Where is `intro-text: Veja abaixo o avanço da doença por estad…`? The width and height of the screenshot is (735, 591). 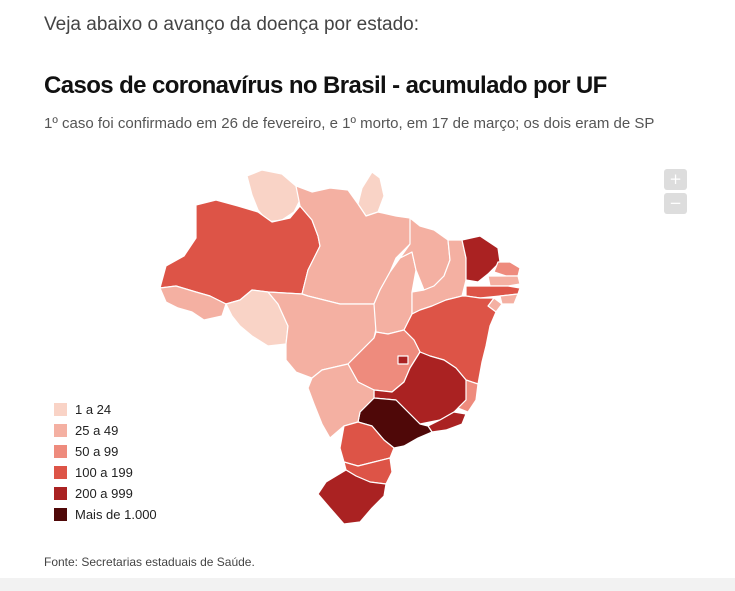
intro-text: Veja abaixo o avanço da doença por estad… is located at coordinates (232, 24).